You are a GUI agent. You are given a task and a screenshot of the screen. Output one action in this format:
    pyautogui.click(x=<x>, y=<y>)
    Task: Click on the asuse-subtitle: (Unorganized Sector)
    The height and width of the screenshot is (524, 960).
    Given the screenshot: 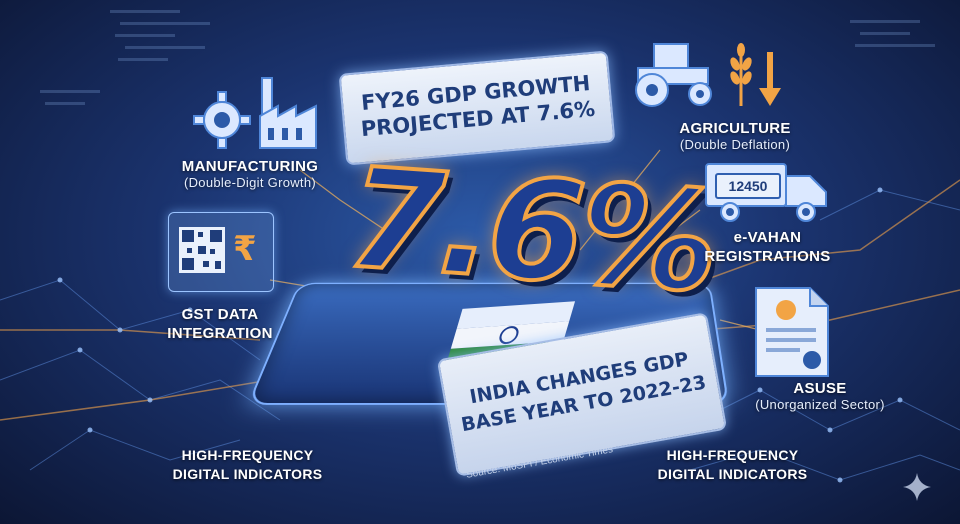 What is the action you would take?
    pyautogui.click(x=820, y=404)
    